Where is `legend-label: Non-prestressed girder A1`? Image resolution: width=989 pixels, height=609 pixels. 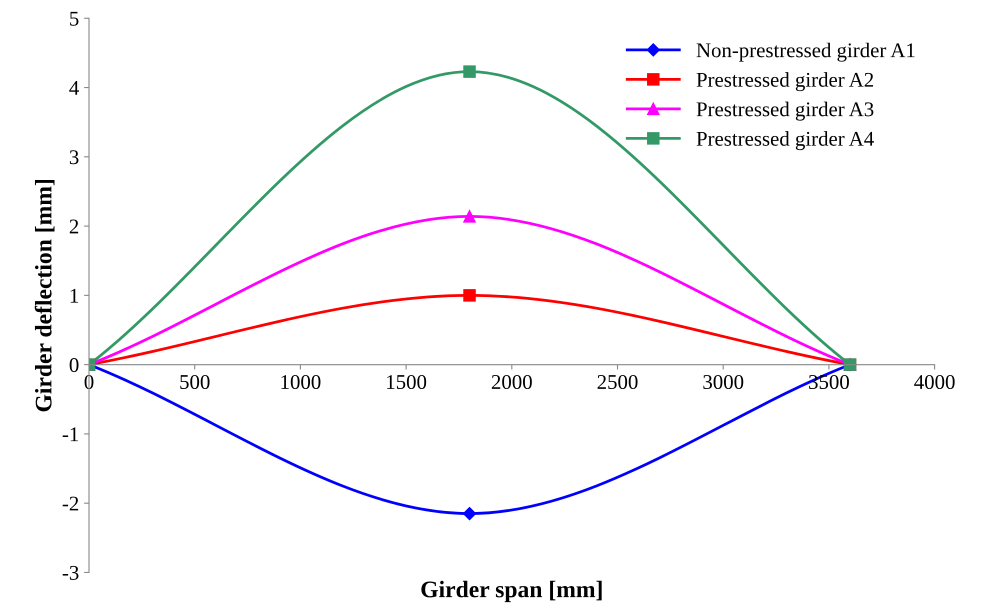 legend-label: Non-prestressed girder A1 is located at coordinates (805, 52).